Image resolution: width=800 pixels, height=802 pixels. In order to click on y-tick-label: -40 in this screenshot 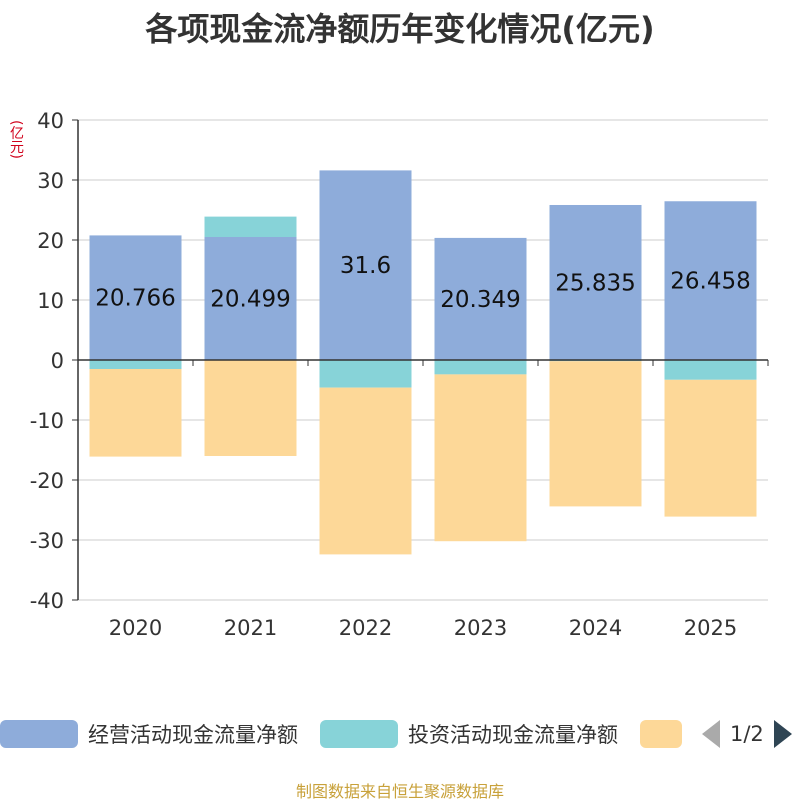, I will do `click(47, 601)`.